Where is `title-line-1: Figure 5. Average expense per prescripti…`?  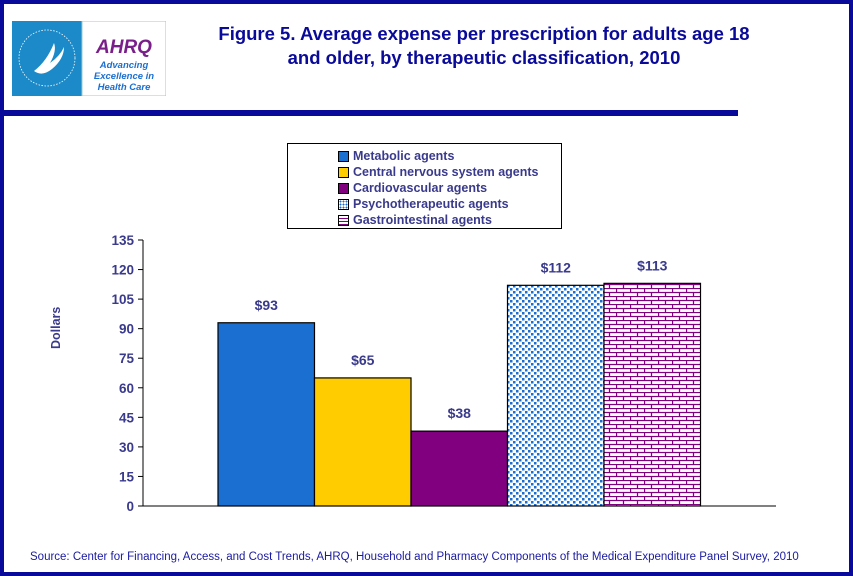
title-line-1: Figure 5. Average expense per prescripti… is located at coordinates (484, 33).